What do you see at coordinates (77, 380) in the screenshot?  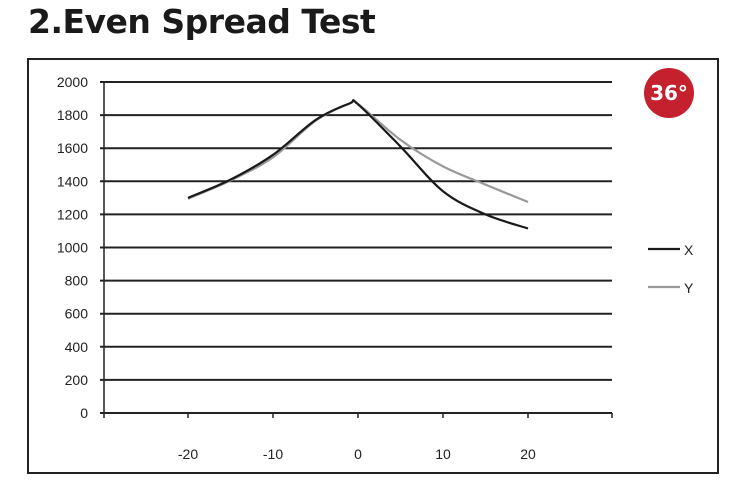 I see `y-tick-label: 200` at bounding box center [77, 380].